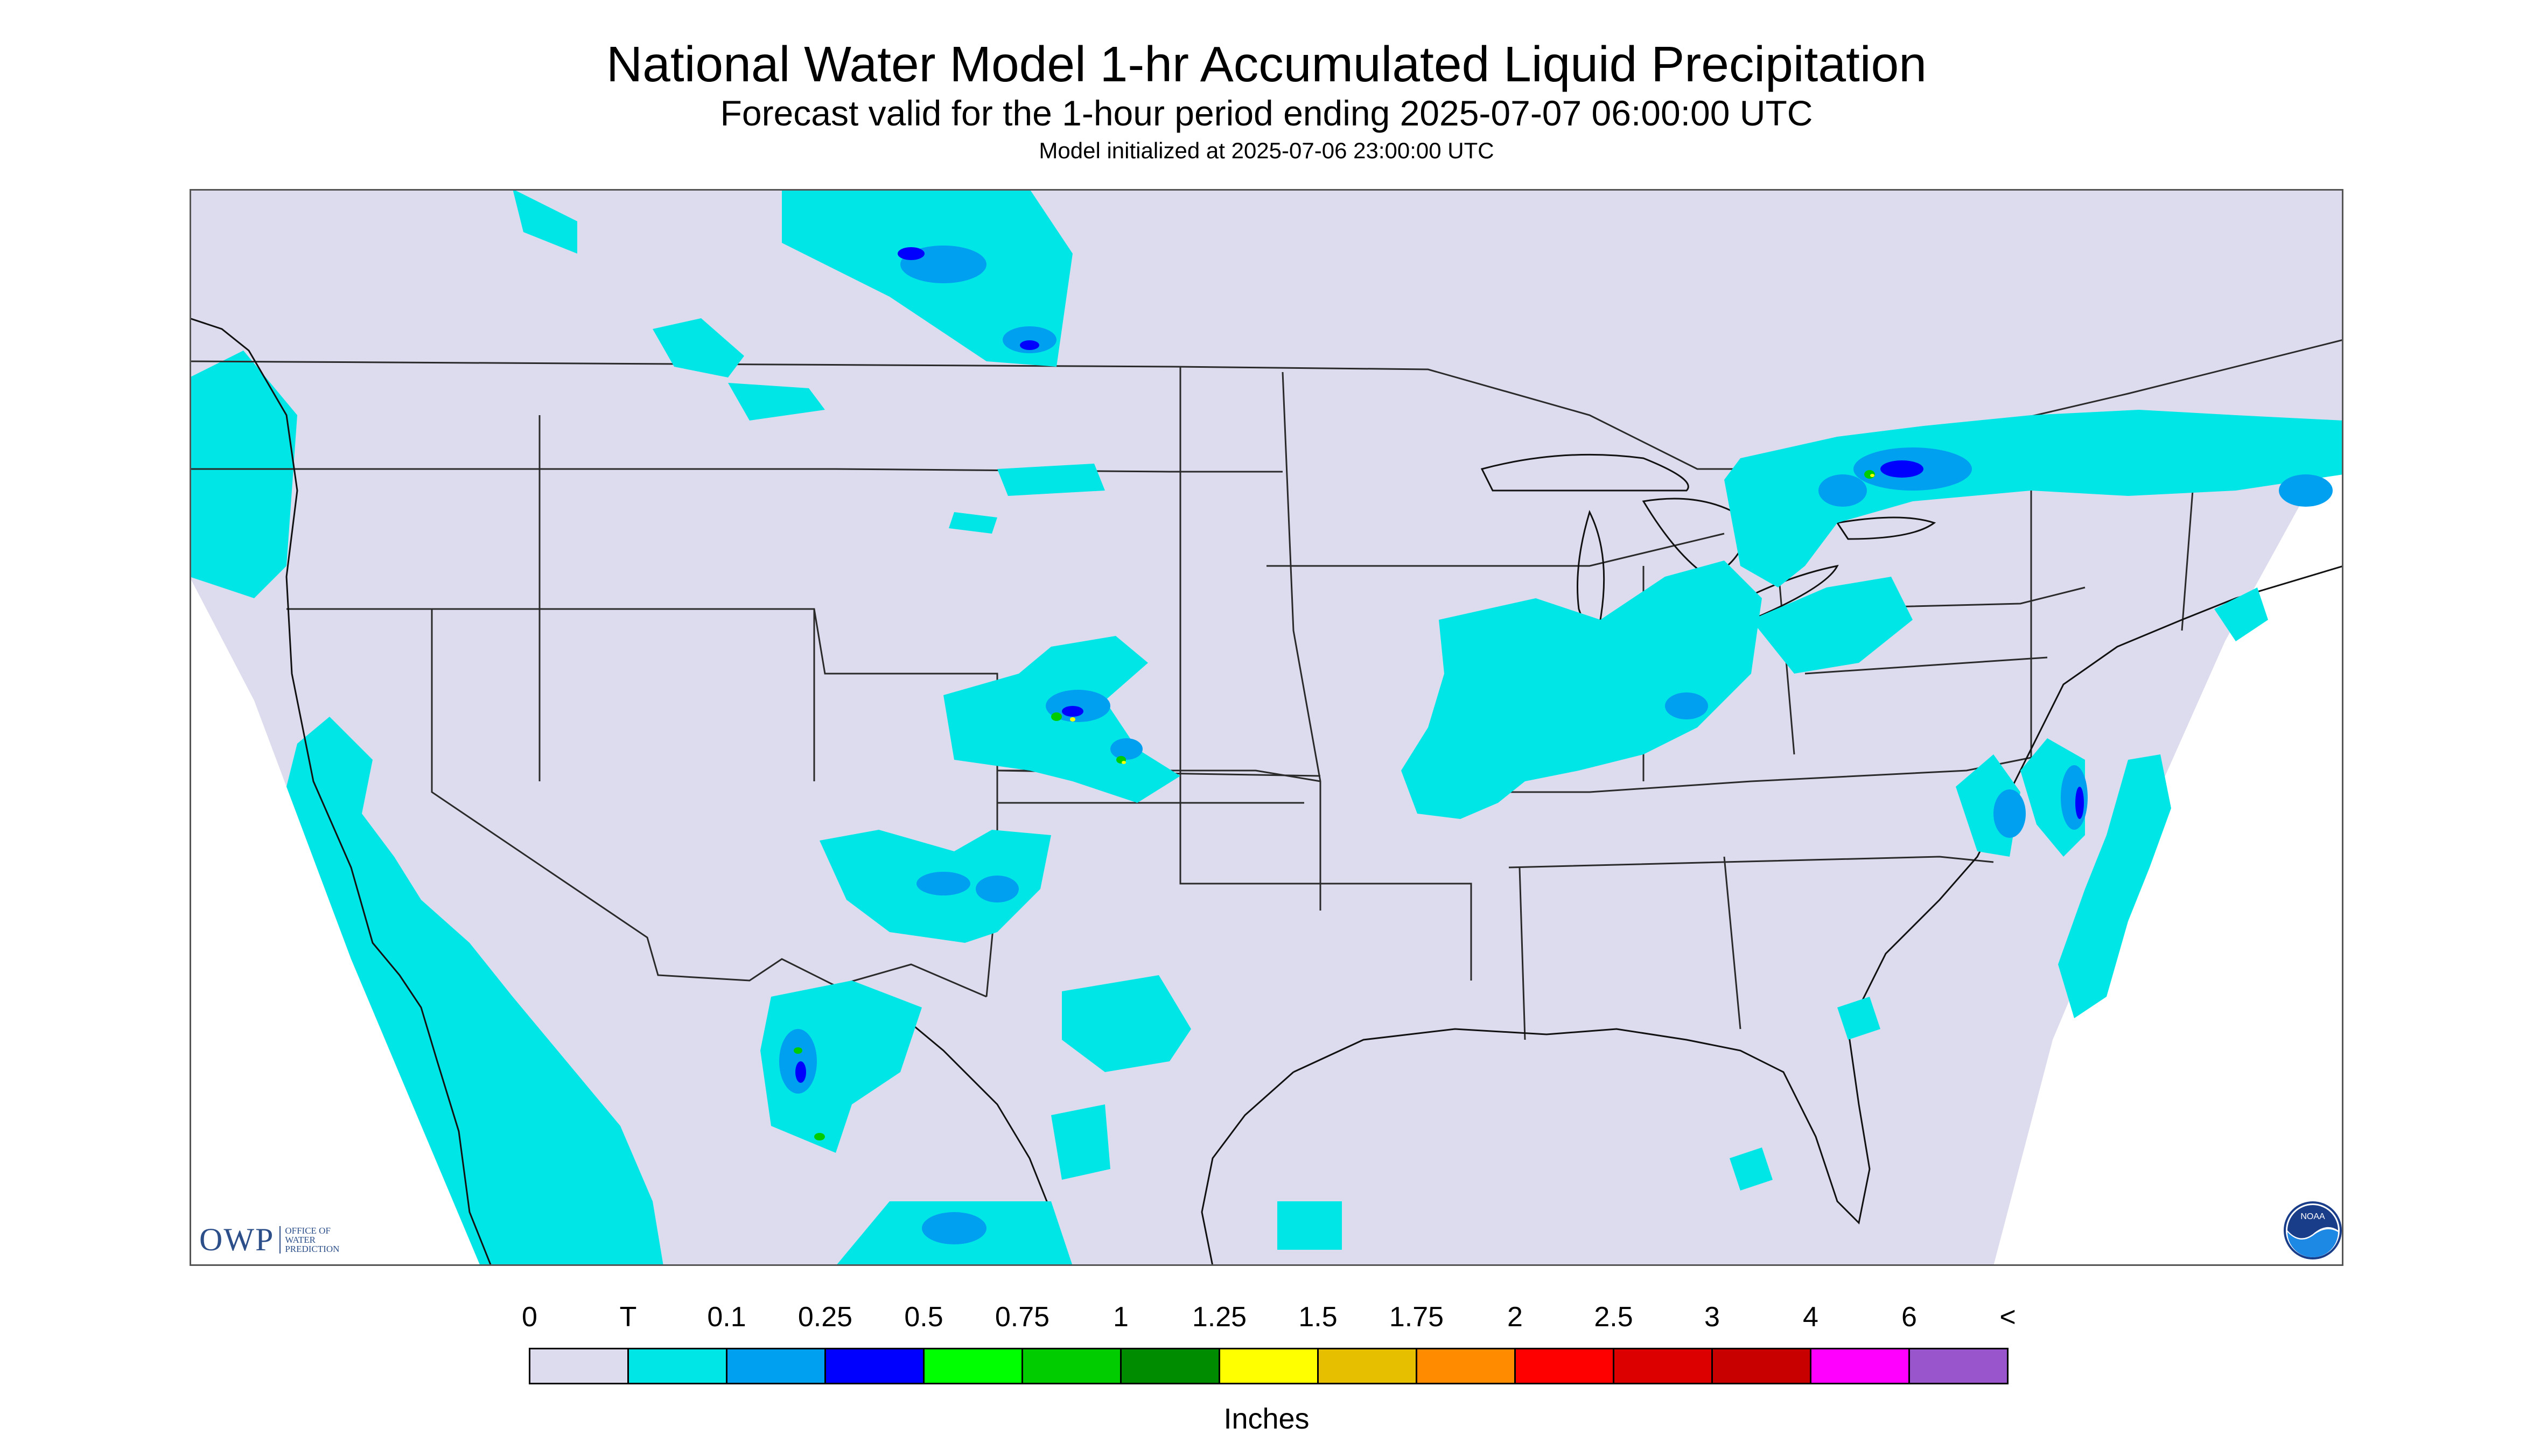 The height and width of the screenshot is (1456, 2533). Describe the element at coordinates (1811, 1317) in the screenshot. I see `legend-label: 4` at that location.